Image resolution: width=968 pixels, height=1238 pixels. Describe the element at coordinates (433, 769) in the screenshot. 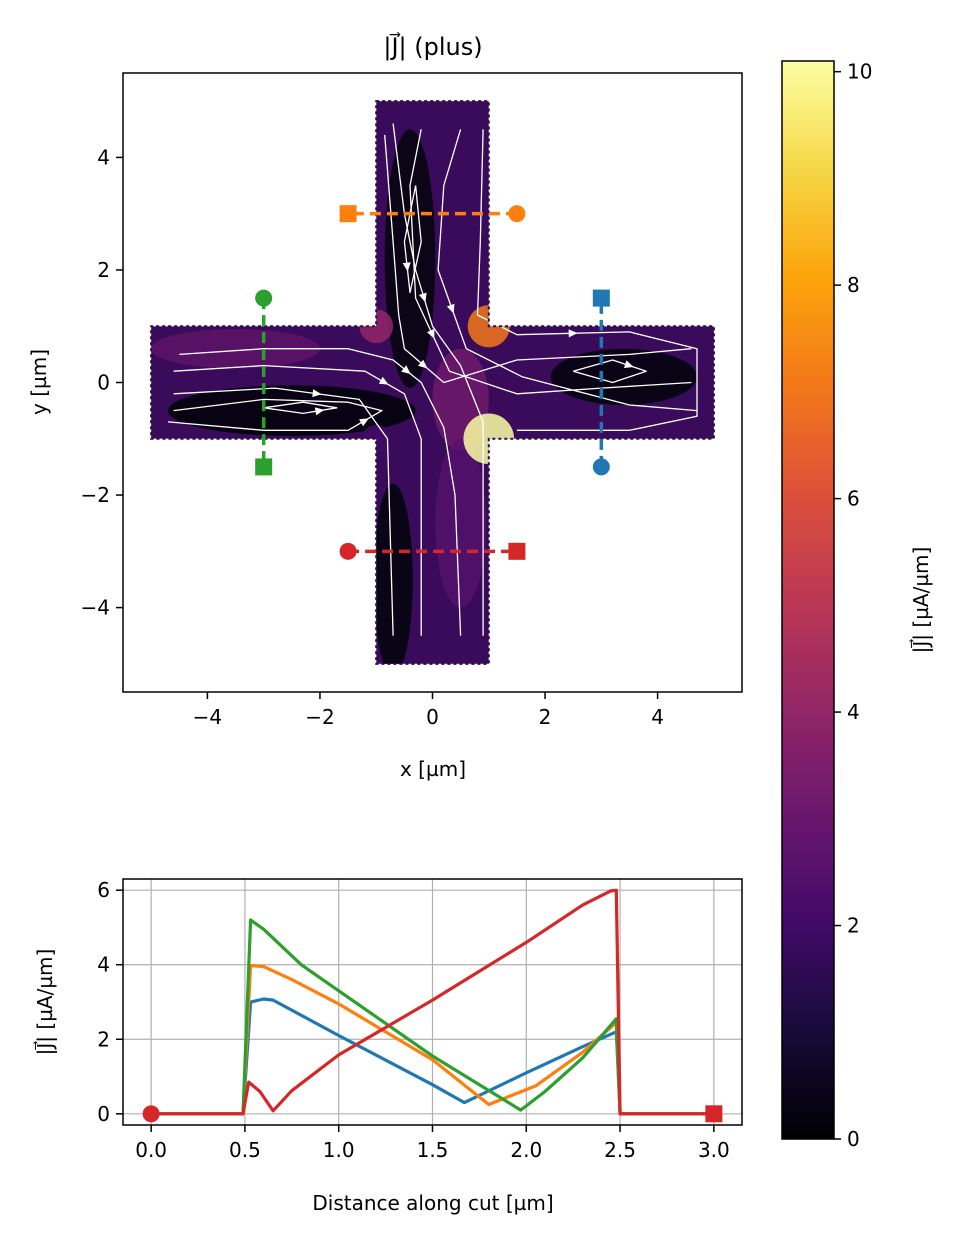

I see `heatmap-x-label: x [µm]` at that location.